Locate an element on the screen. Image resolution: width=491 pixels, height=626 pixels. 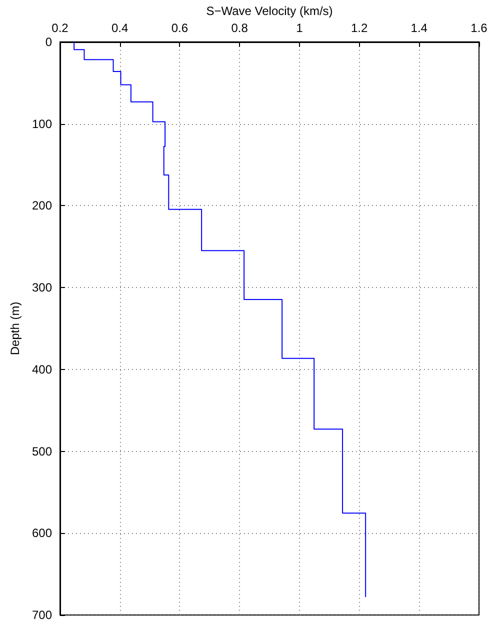
x-tick-label: 0.8 is located at coordinates (239, 27).